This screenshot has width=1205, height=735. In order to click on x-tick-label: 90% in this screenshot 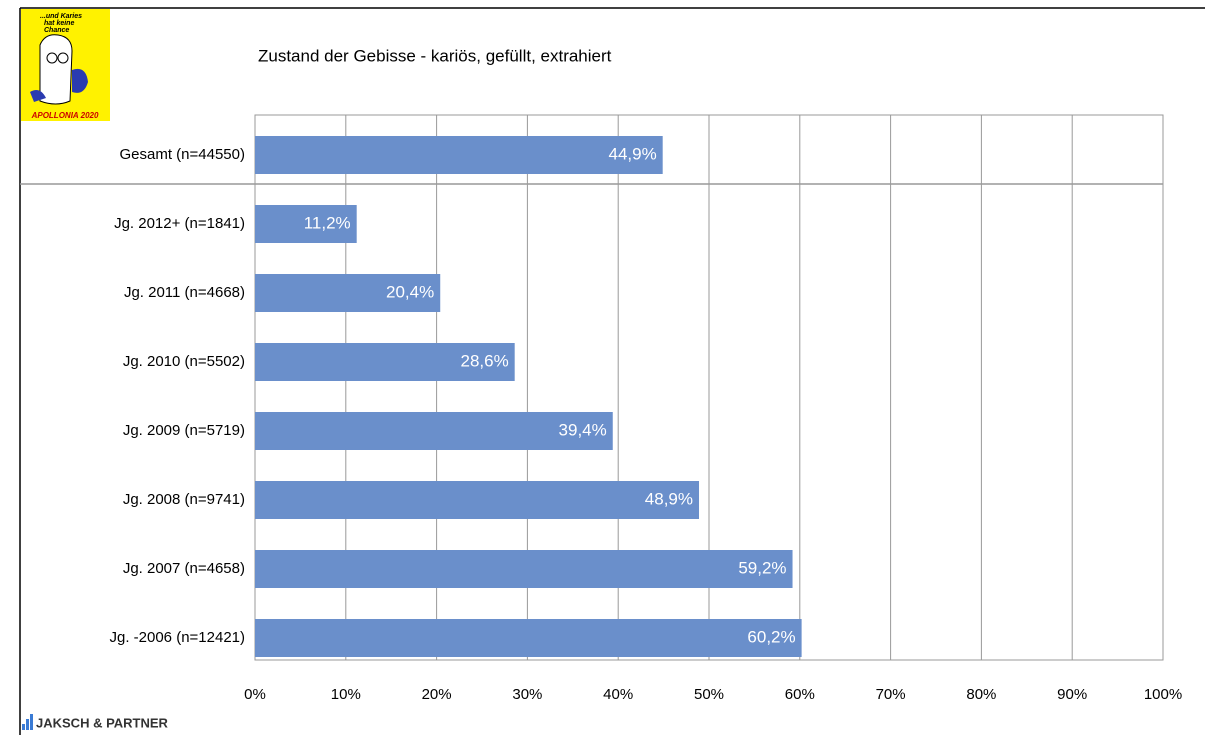, I will do `click(1072, 694)`.